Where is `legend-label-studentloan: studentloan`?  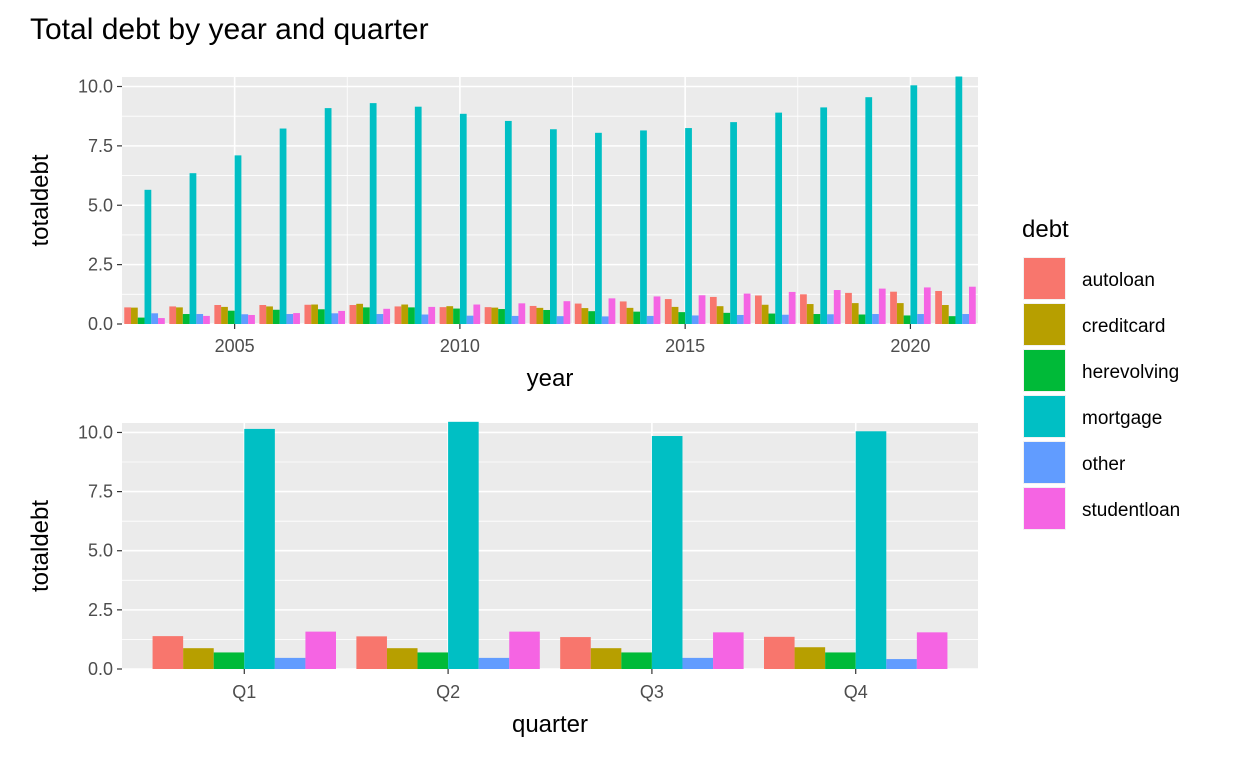 legend-label-studentloan: studentloan is located at coordinates (1131, 510).